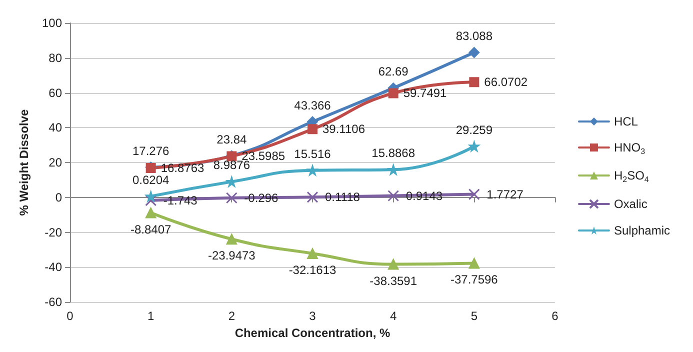  I want to click on x-tick-label: 2, so click(232, 316).